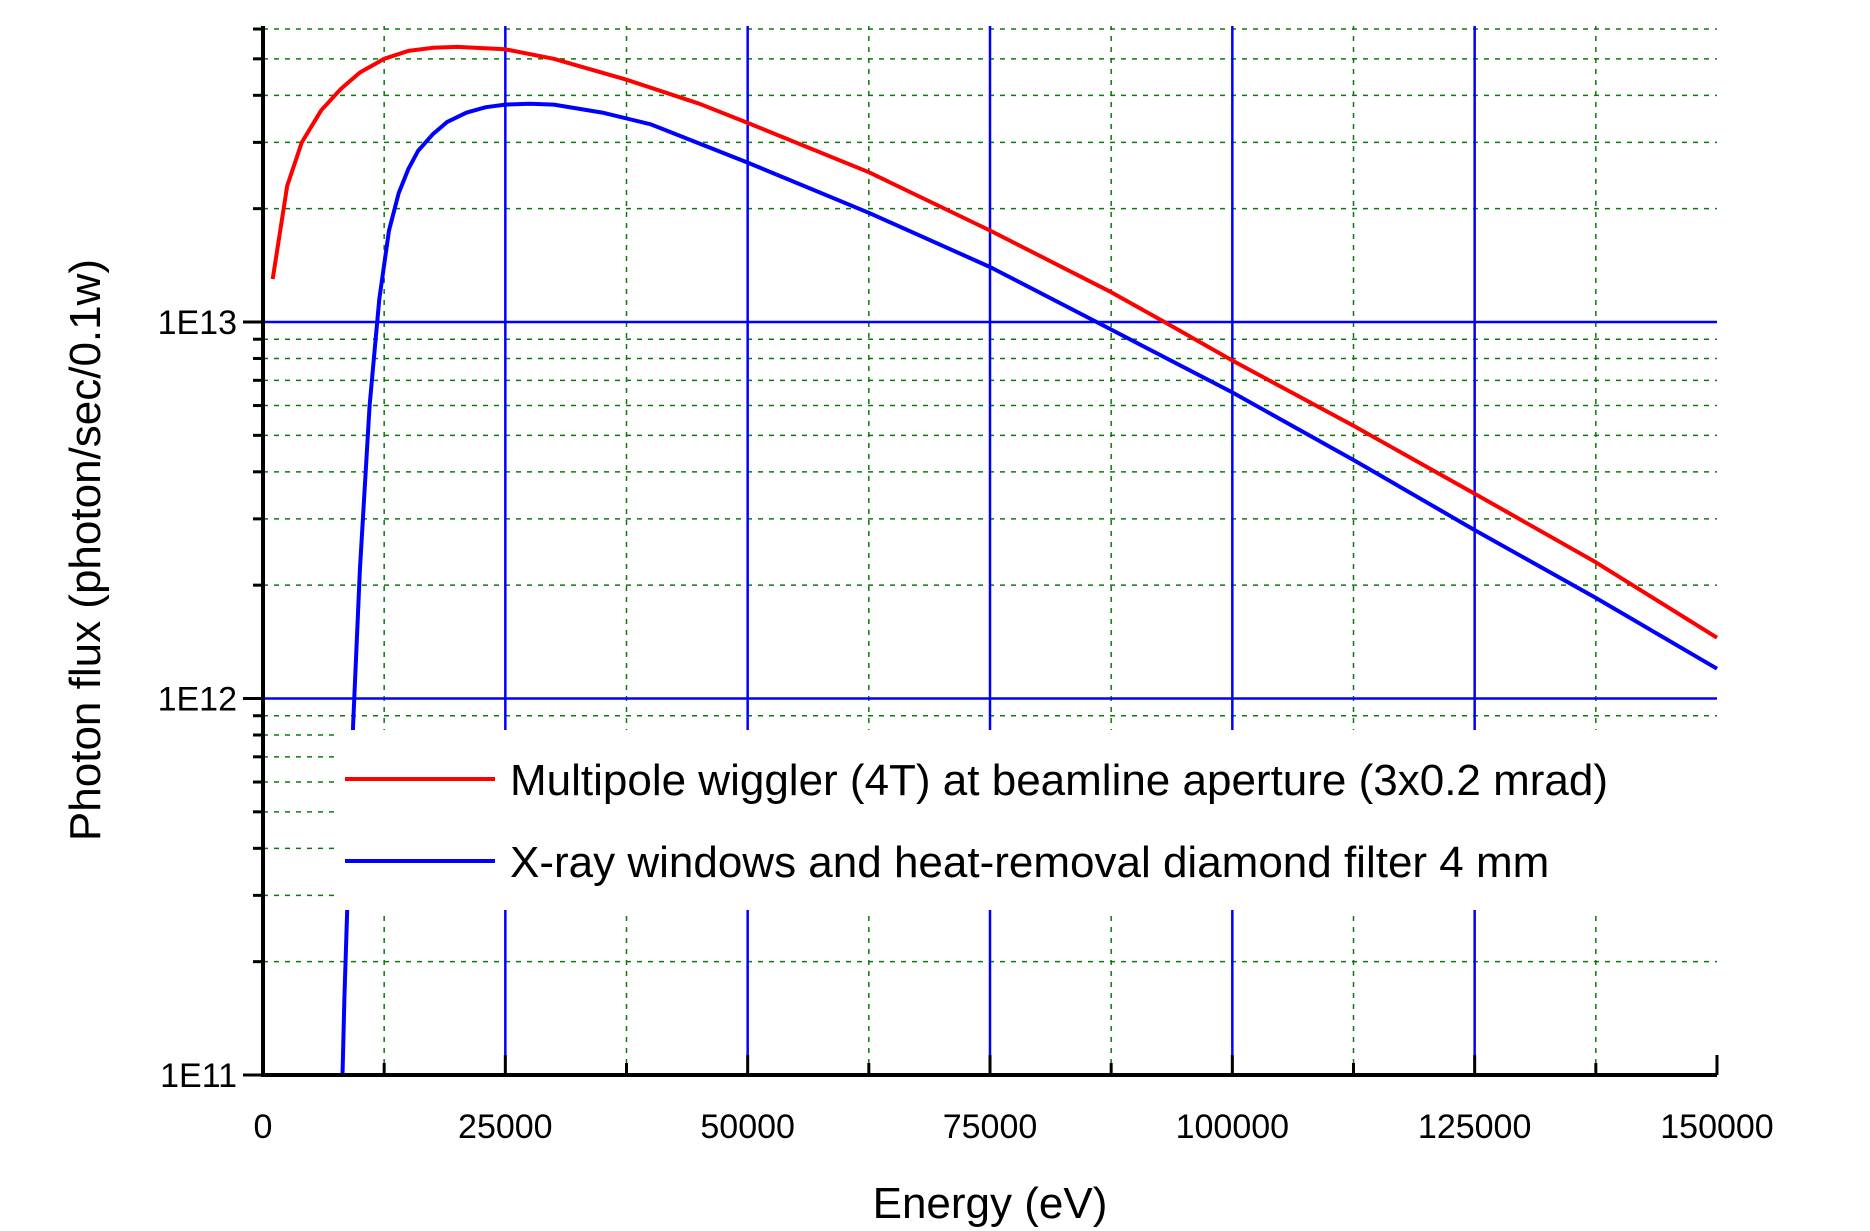  I want to click on legend-mask, so click(1027, 820).